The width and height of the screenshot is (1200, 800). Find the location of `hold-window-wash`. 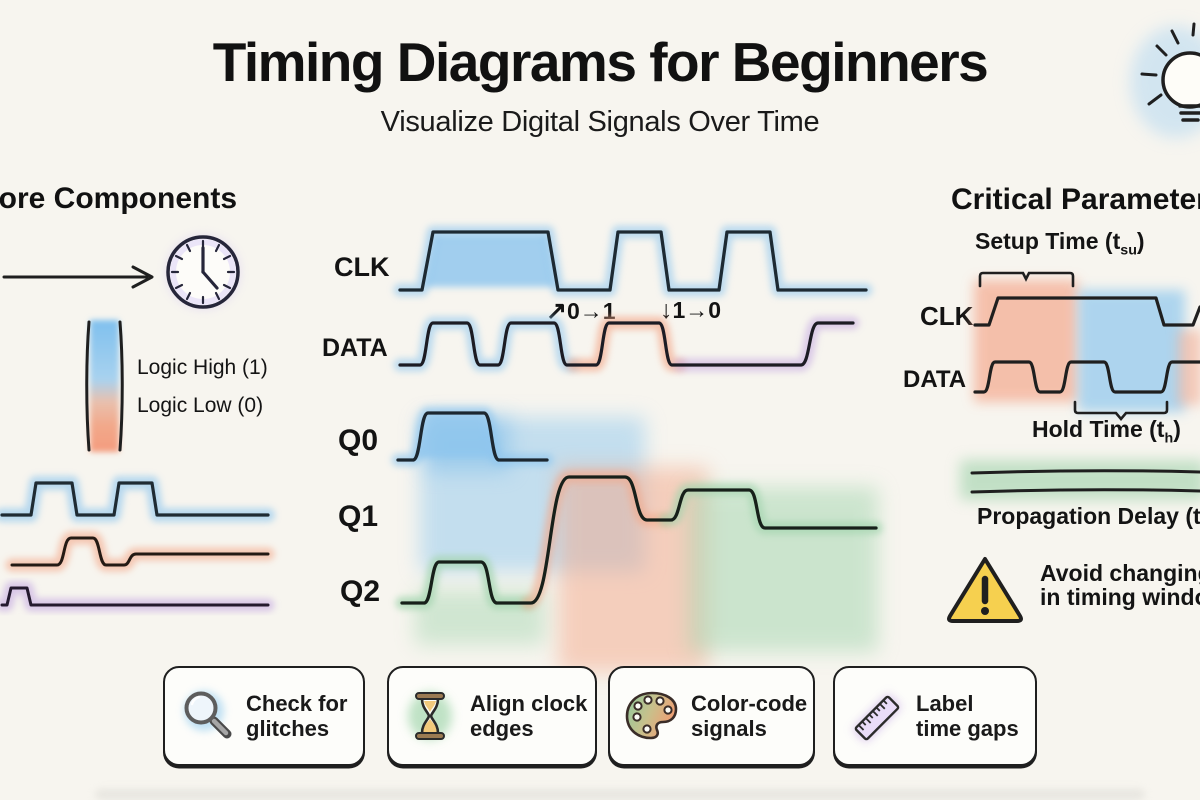

hold-window-wash is located at coordinates (1131, 351).